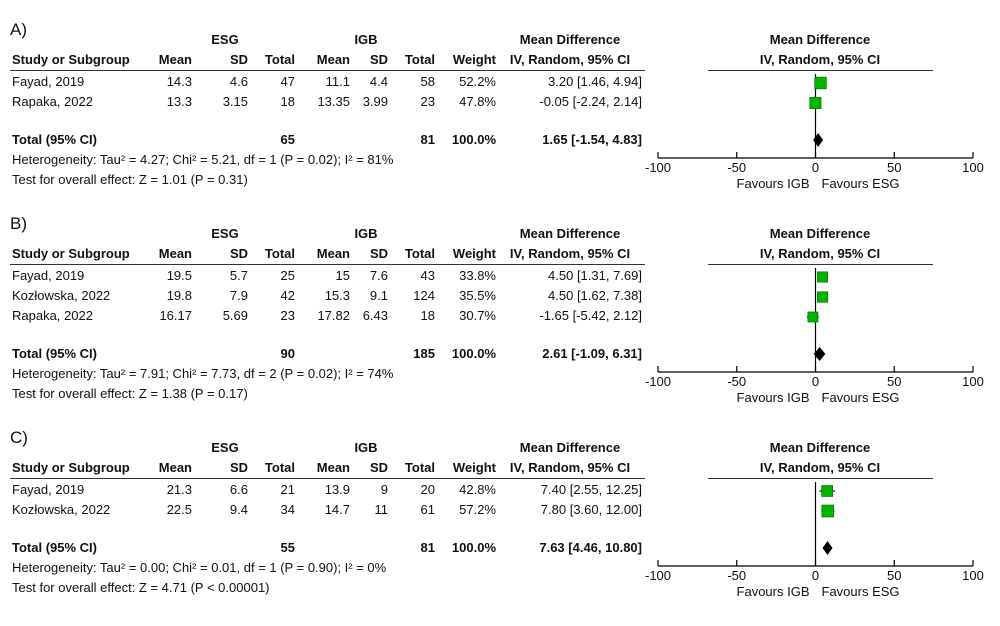 The width and height of the screenshot is (1000, 626). I want to click on weight-cell: 30.7%, so click(477, 315).